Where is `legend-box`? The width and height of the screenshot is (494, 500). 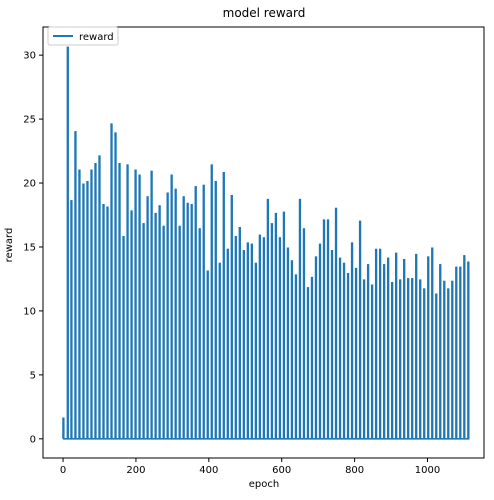
legend-box is located at coordinates (83, 36).